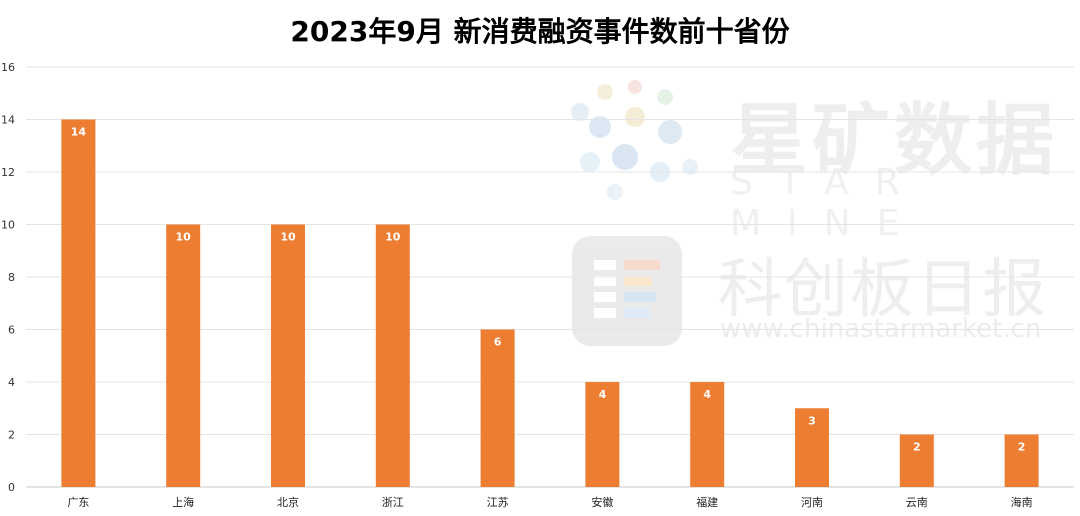 The width and height of the screenshot is (1080, 516). Describe the element at coordinates (11, 487) in the screenshot. I see `y-tick-label: 0` at that location.